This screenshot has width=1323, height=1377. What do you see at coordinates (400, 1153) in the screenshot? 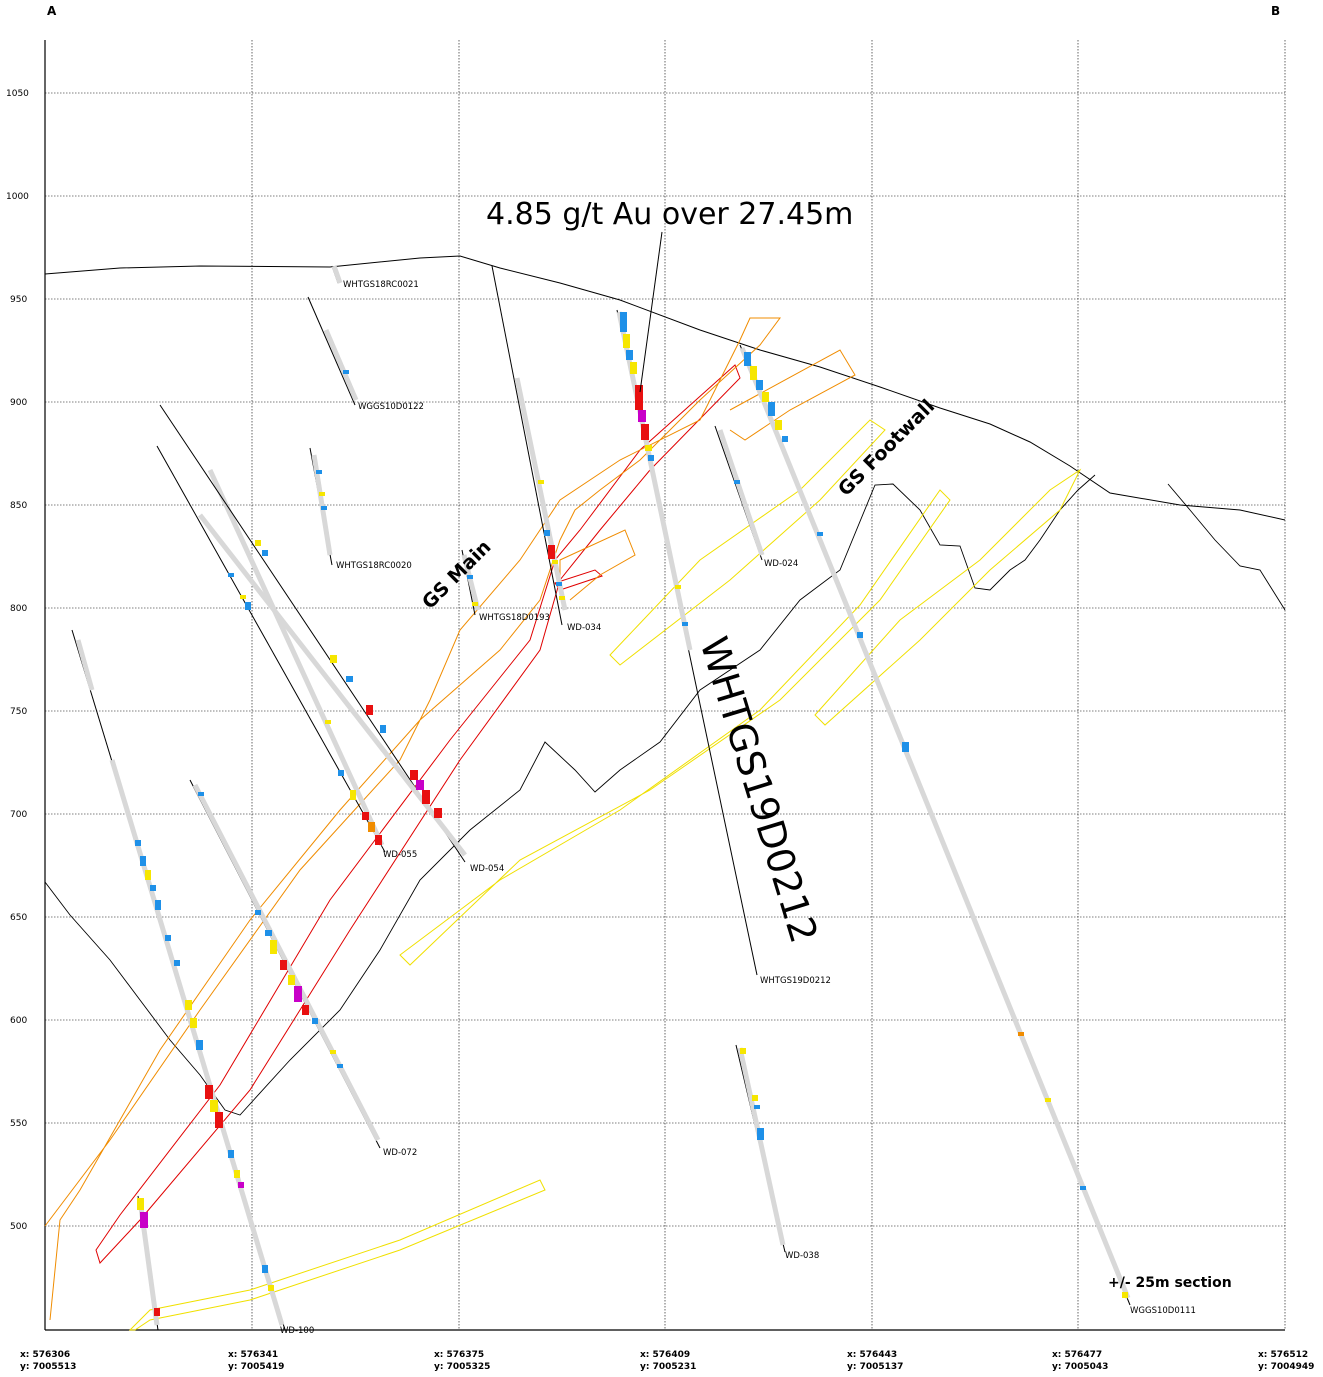
I see `hole-label: WD-072` at bounding box center [400, 1153].